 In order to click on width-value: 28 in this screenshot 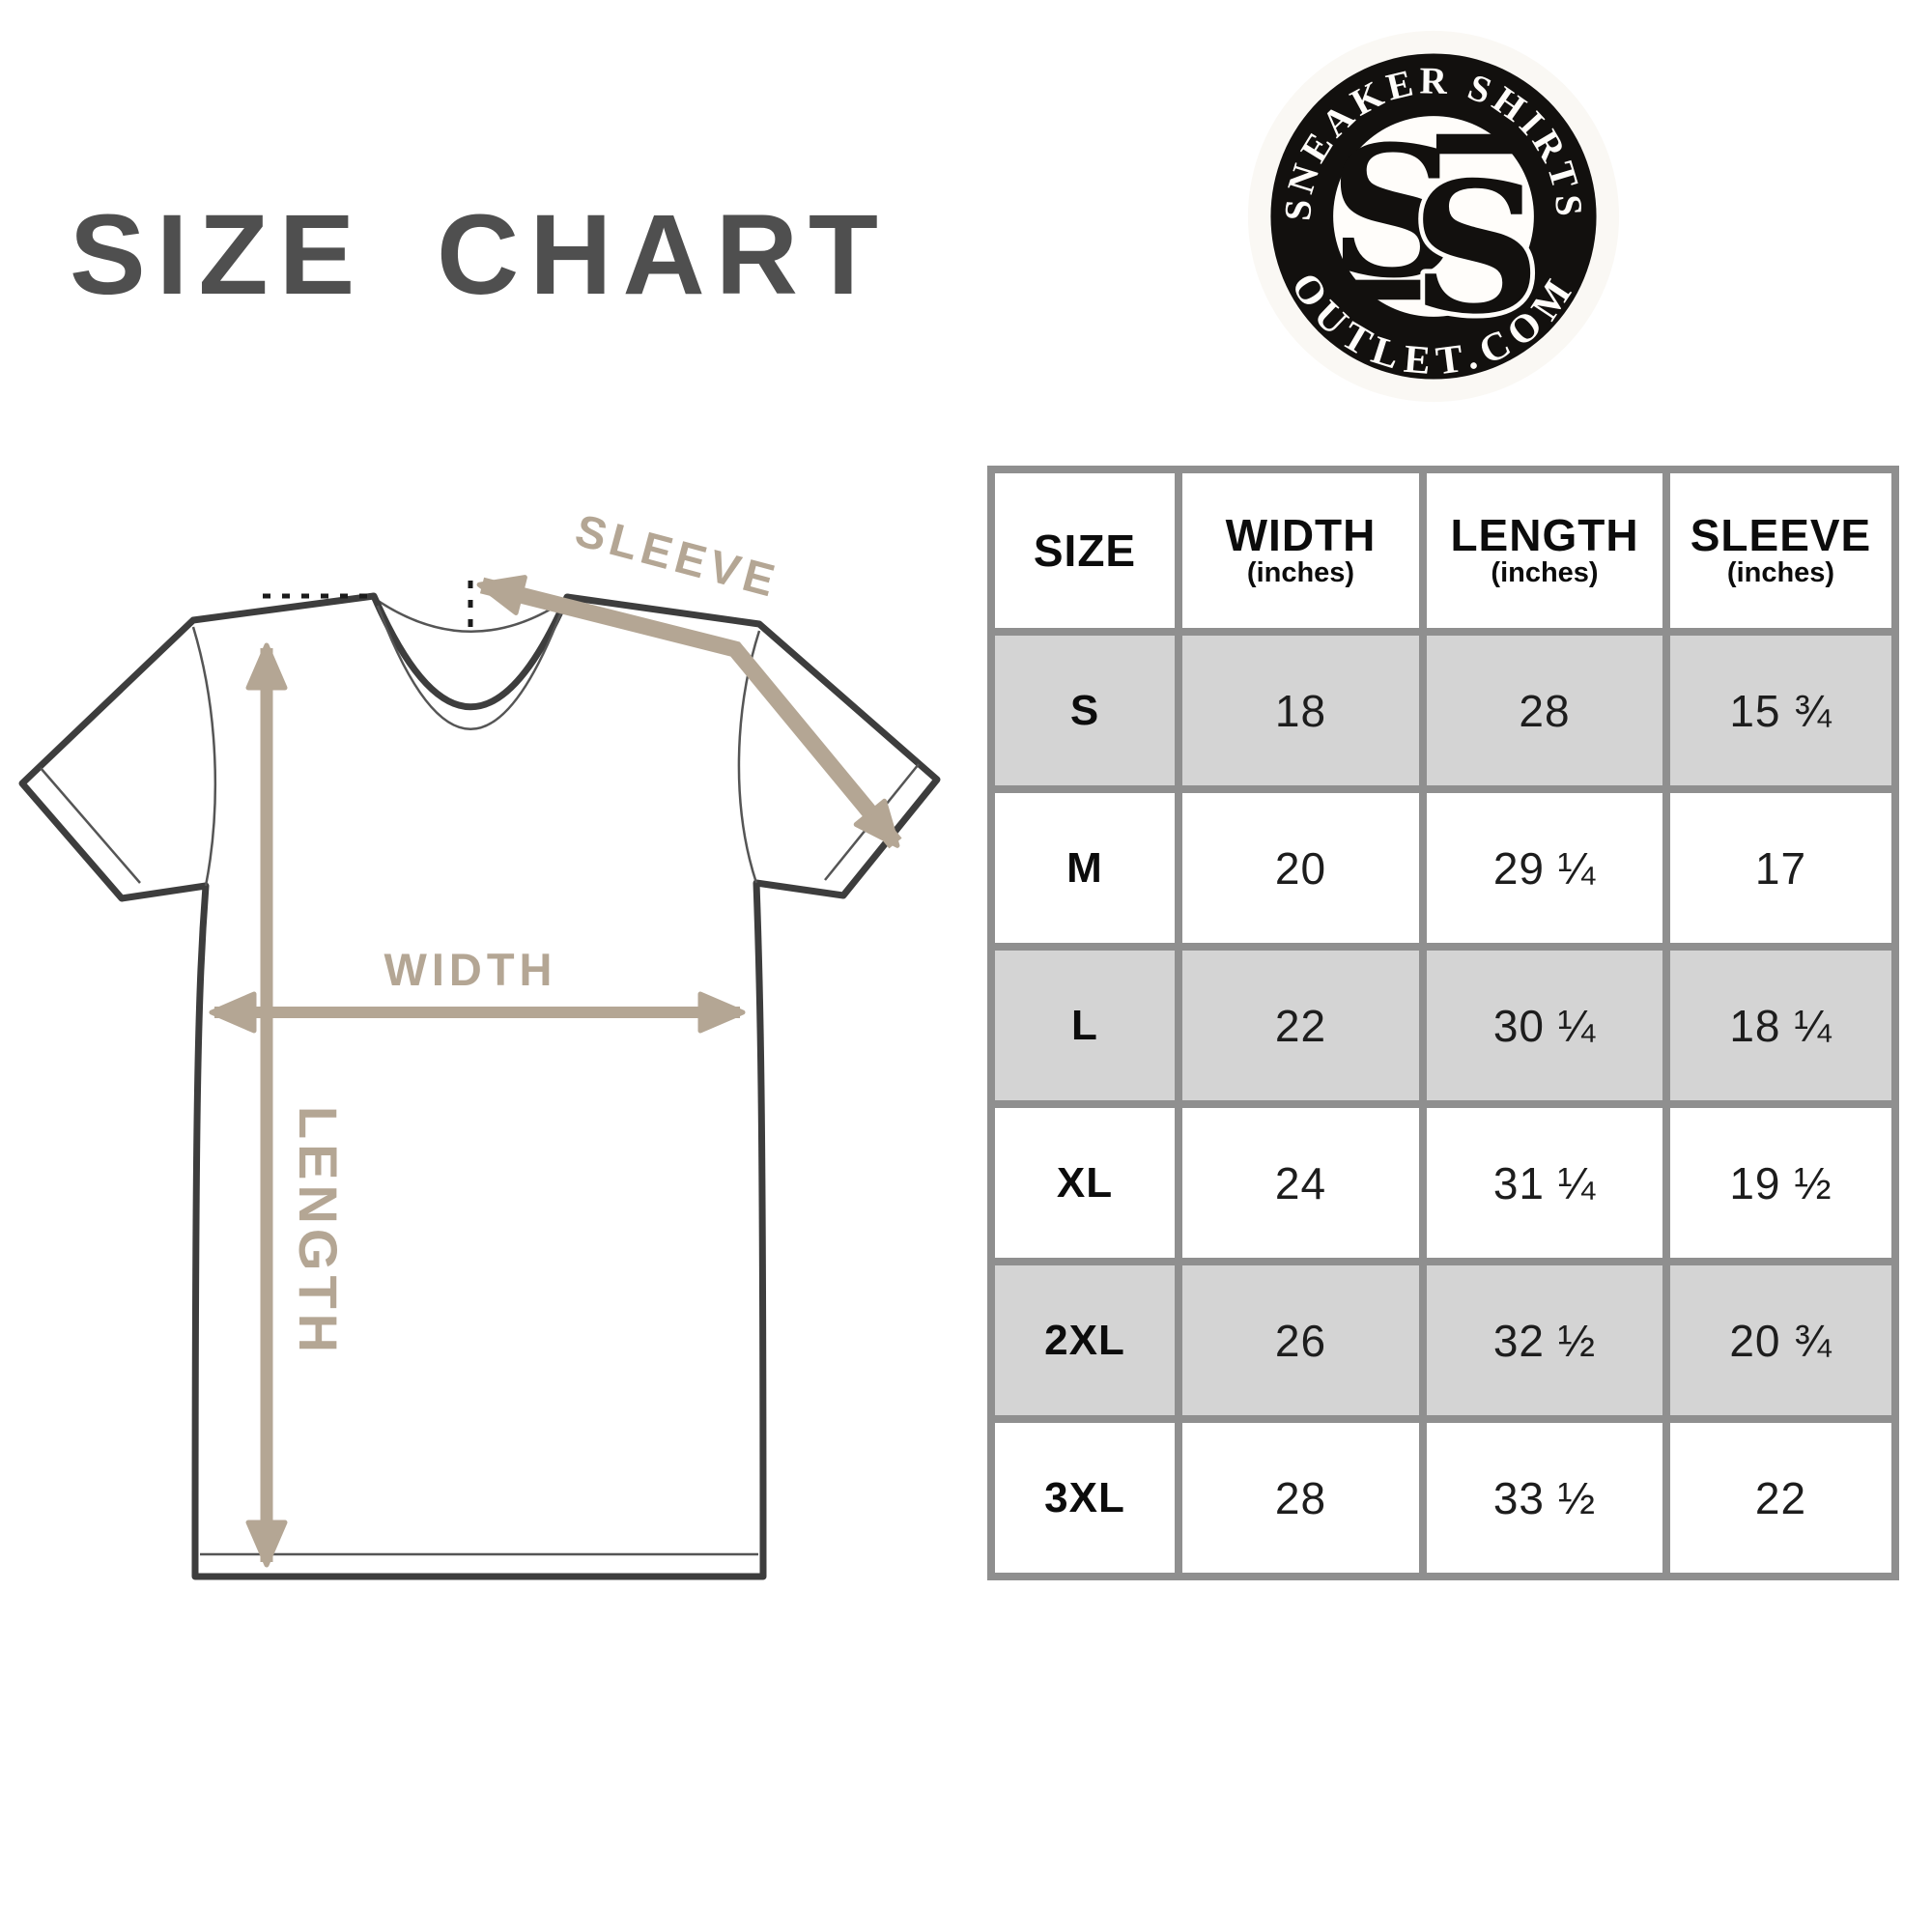, I will do `click(1301, 1497)`.